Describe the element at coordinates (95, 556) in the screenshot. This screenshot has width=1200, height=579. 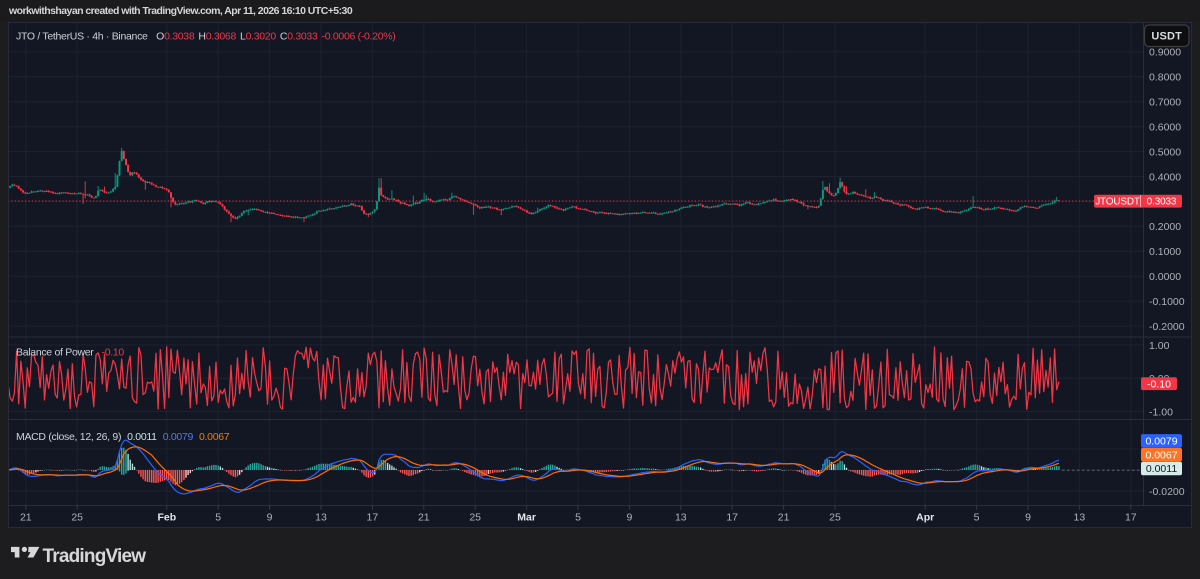
I see `svg-text: TradingView` at that location.